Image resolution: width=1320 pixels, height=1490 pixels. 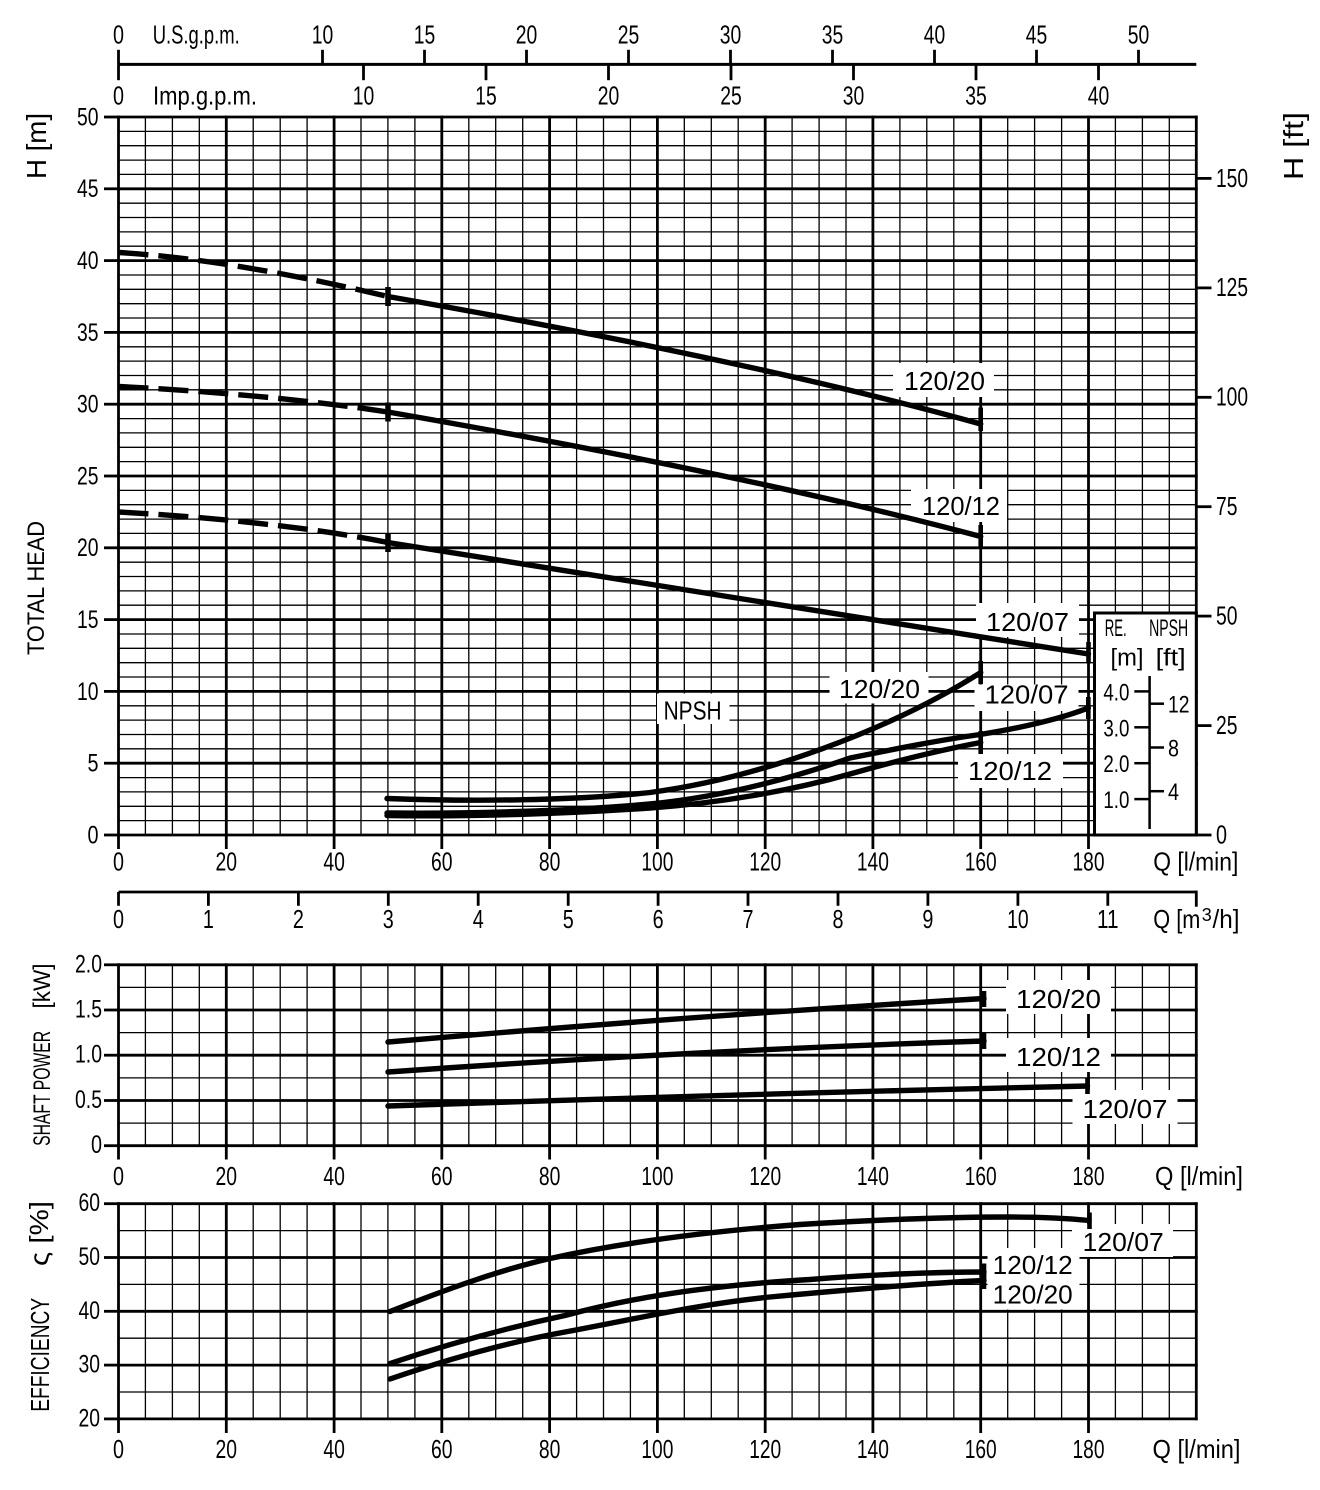 What do you see at coordinates (1179, 705) in the screenshot?
I see `svg-text: 12` at bounding box center [1179, 705].